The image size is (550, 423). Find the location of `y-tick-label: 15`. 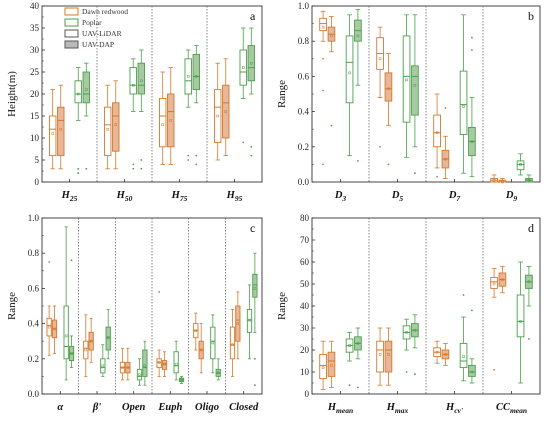

y-tick-label: 15 is located at coordinates (35, 116).